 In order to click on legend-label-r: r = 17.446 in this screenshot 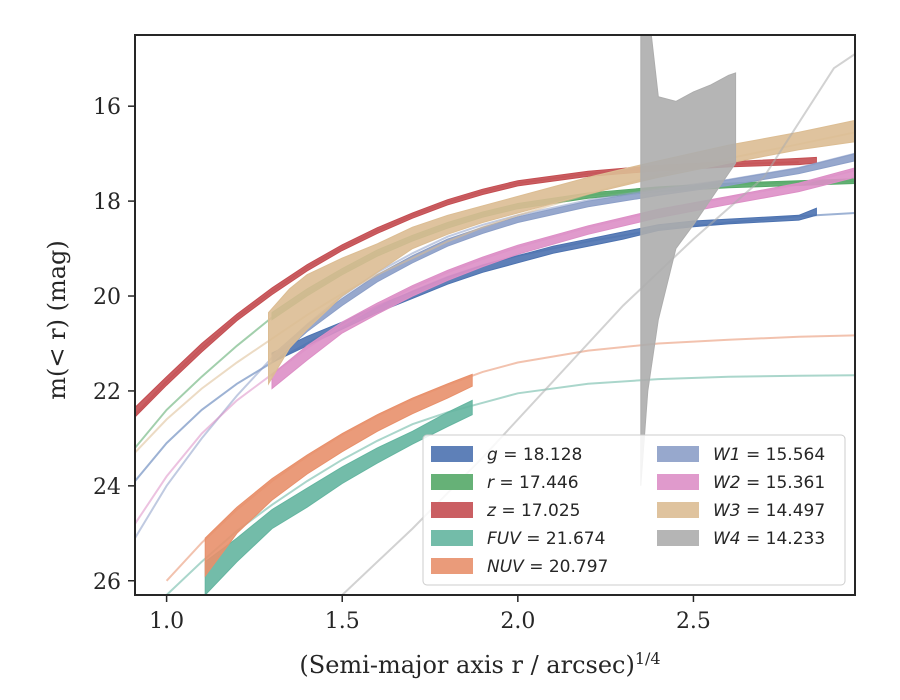, I will do `click(533, 483)`.